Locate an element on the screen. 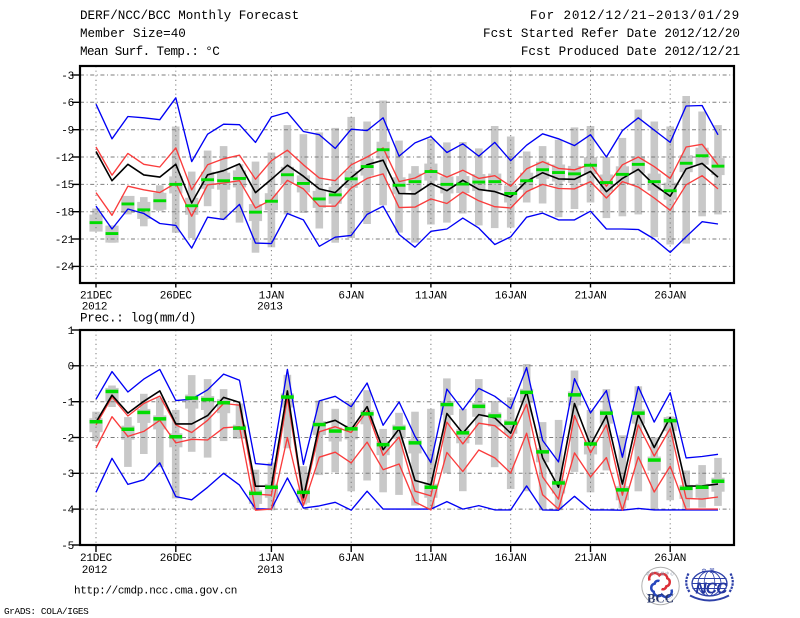  svg-text: Prec.: log(mm/d) is located at coordinates (138, 319).